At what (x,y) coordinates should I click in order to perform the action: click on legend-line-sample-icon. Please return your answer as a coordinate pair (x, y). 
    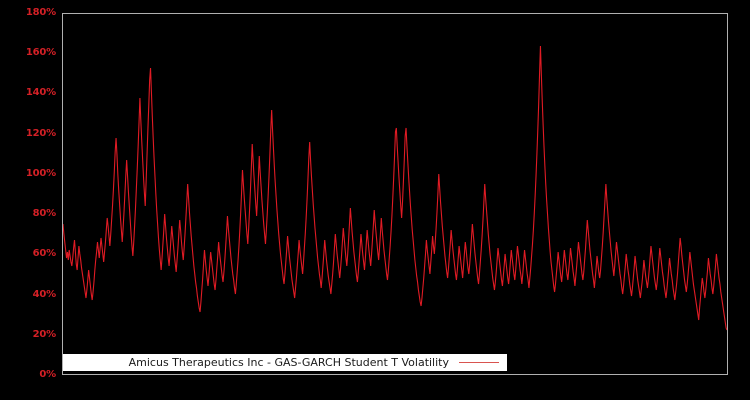
    Looking at the image, I should click on (479, 362).